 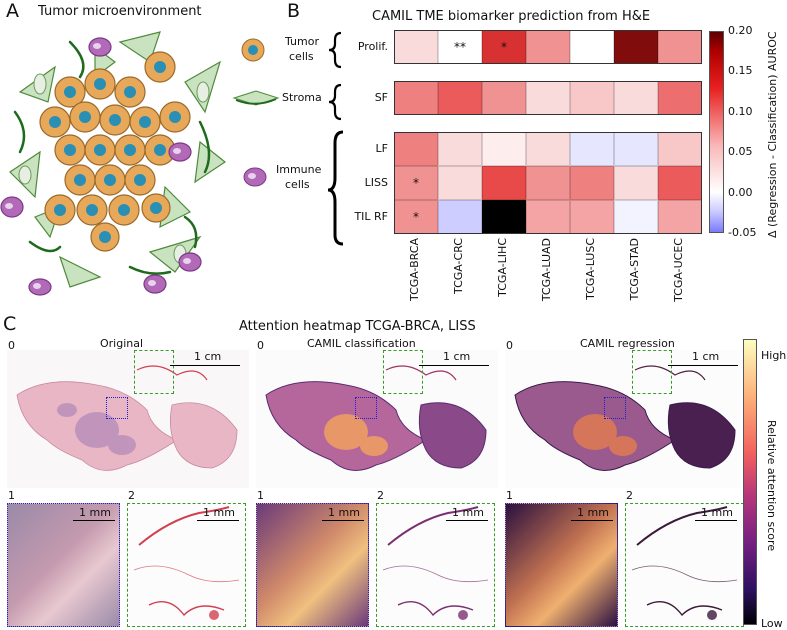 I want to click on heatmap-row-label: TIL RF, so click(x=371, y=216).